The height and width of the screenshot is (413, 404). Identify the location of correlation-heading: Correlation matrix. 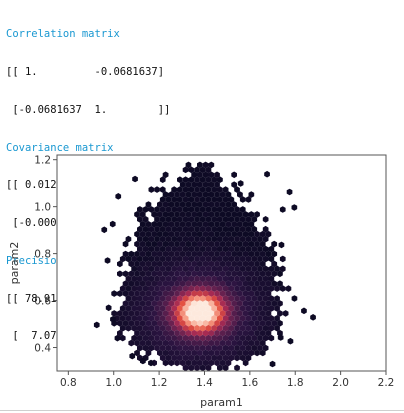
(97, 34).